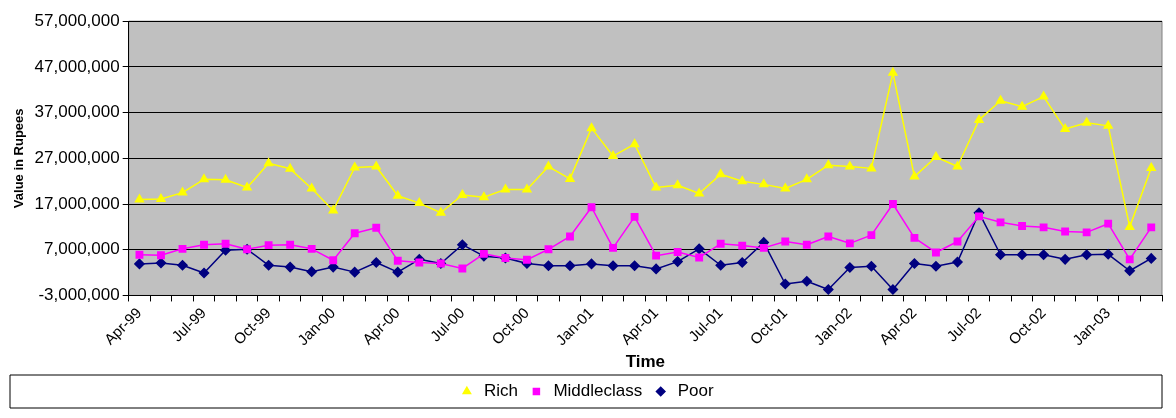 Image resolution: width=1176 pixels, height=418 pixels. What do you see at coordinates (77, 203) in the screenshot?
I see `y-tick-label: 17,000,000` at bounding box center [77, 203].